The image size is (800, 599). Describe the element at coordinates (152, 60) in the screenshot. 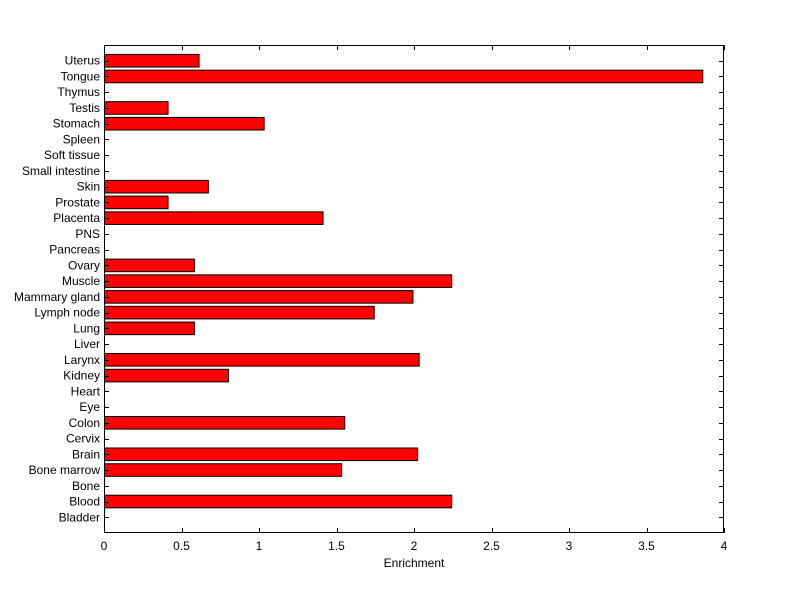

I see `bar-uterus` at that location.